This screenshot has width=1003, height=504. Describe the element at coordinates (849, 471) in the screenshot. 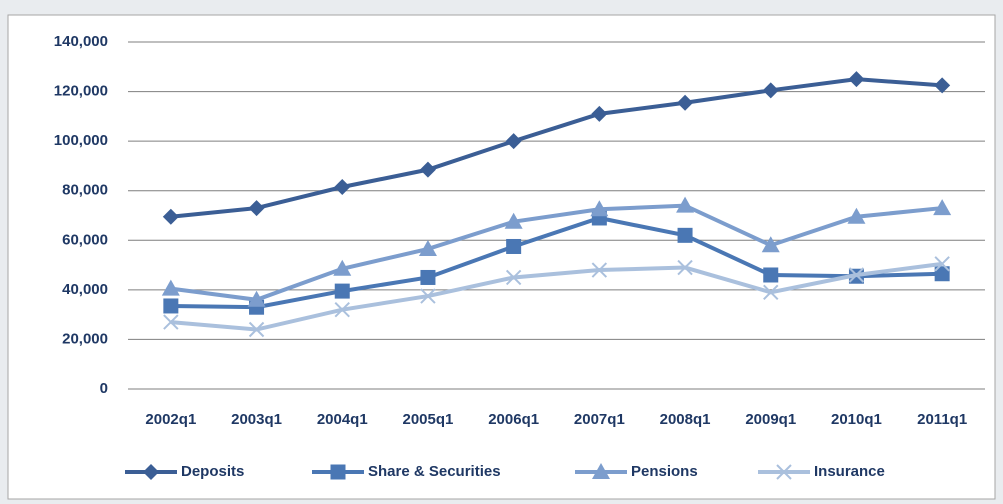

I see `legend-label: Insurance` at that location.